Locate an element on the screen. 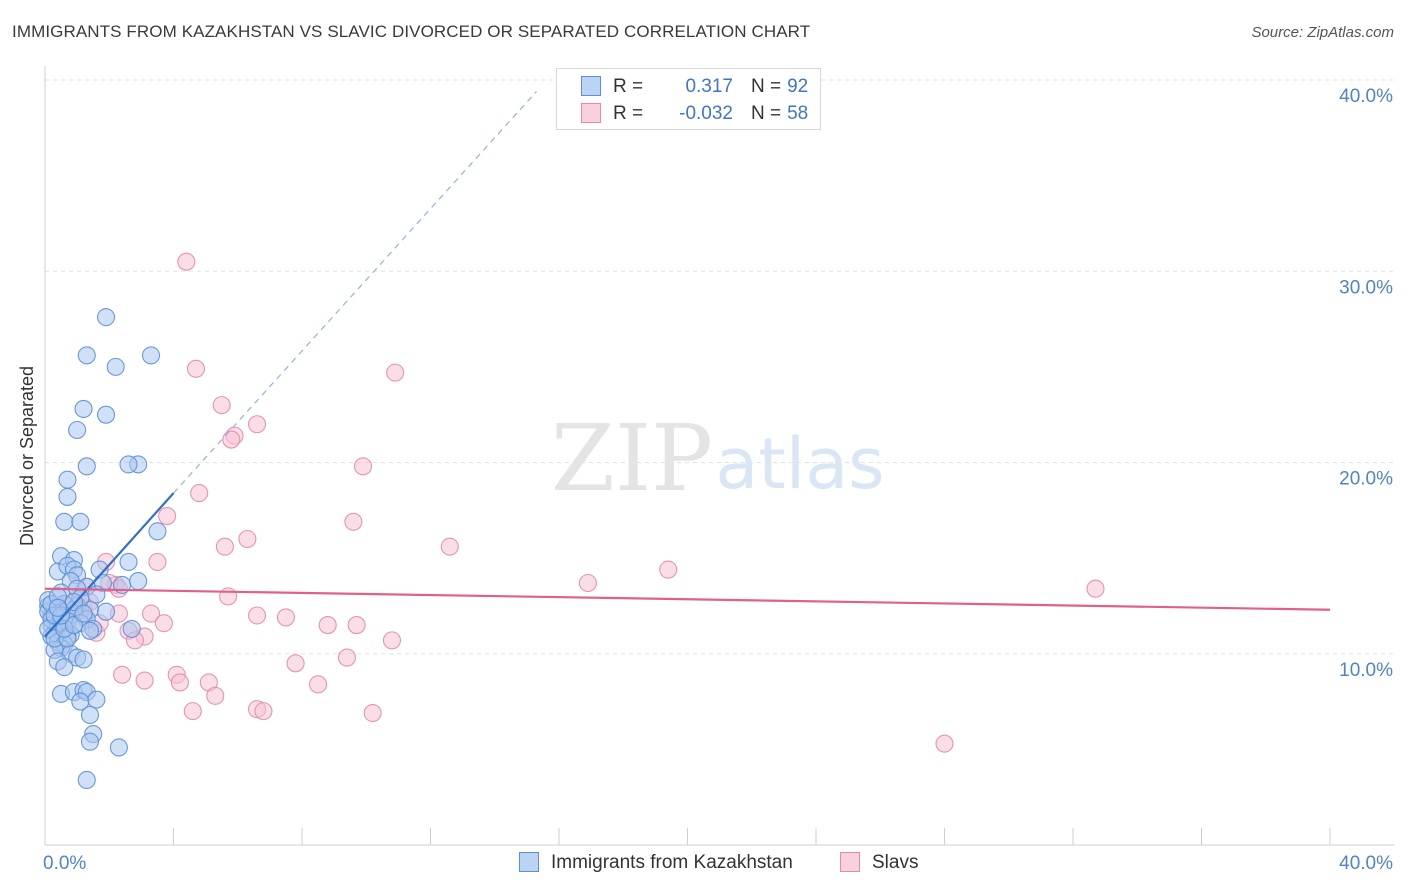 This screenshot has width=1406, height=892. x-tick-label: 40.0% is located at coordinates (1366, 863).